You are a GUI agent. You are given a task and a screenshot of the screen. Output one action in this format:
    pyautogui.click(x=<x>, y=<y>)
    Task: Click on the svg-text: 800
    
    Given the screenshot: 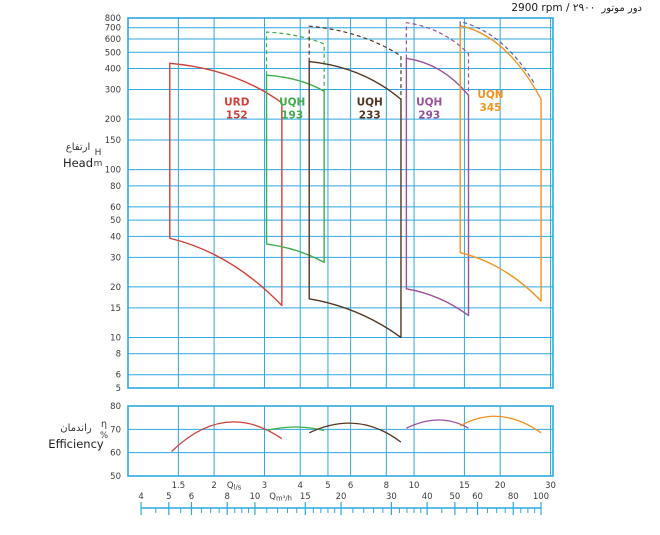 What is the action you would take?
    pyautogui.click(x=113, y=19)
    